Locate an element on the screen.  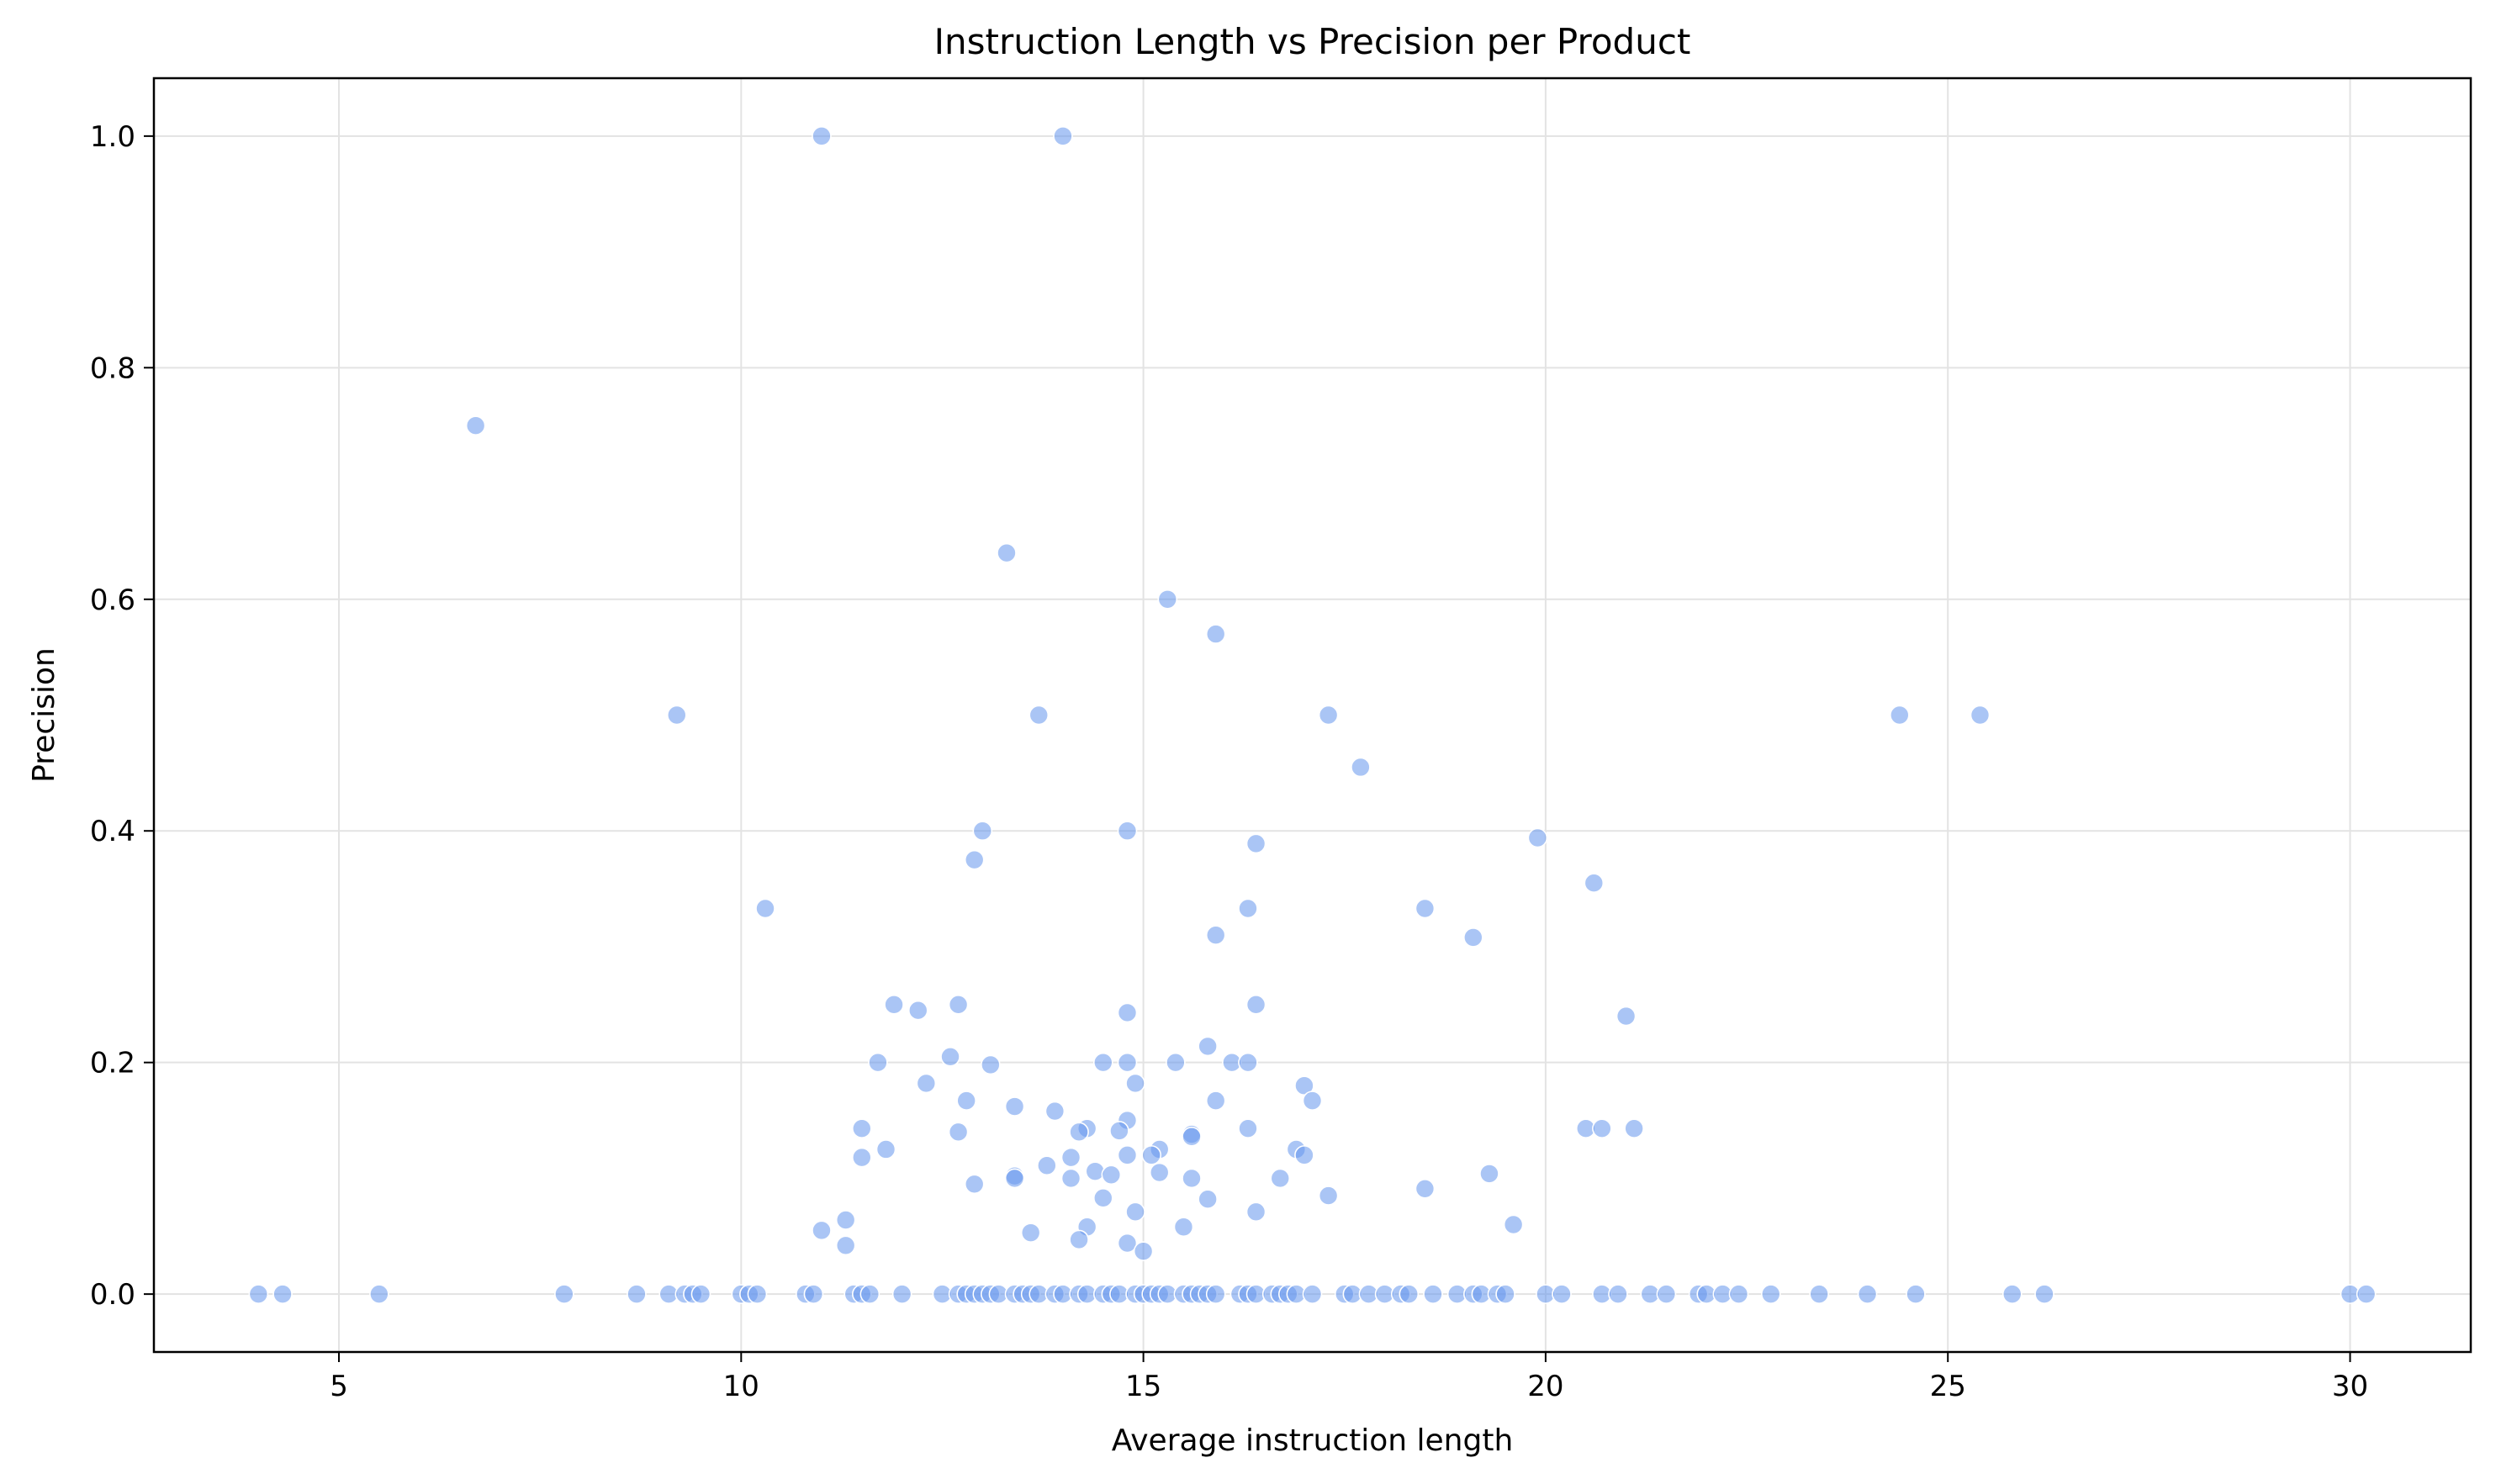
x-axis-label: Average instruction length is located at coordinates (1313, 1440).